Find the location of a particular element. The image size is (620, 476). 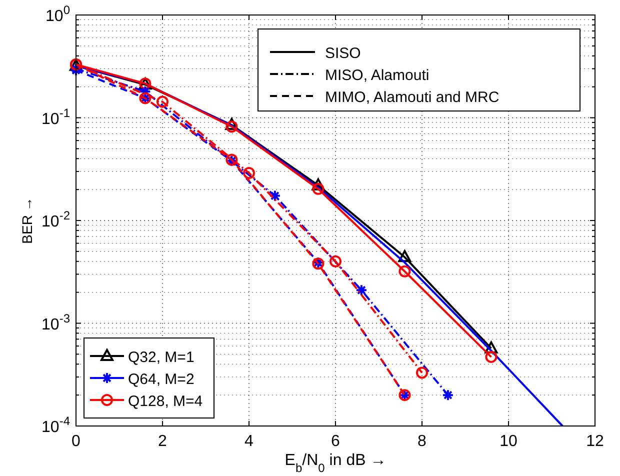

x-tick-label: 4 is located at coordinates (249, 441).